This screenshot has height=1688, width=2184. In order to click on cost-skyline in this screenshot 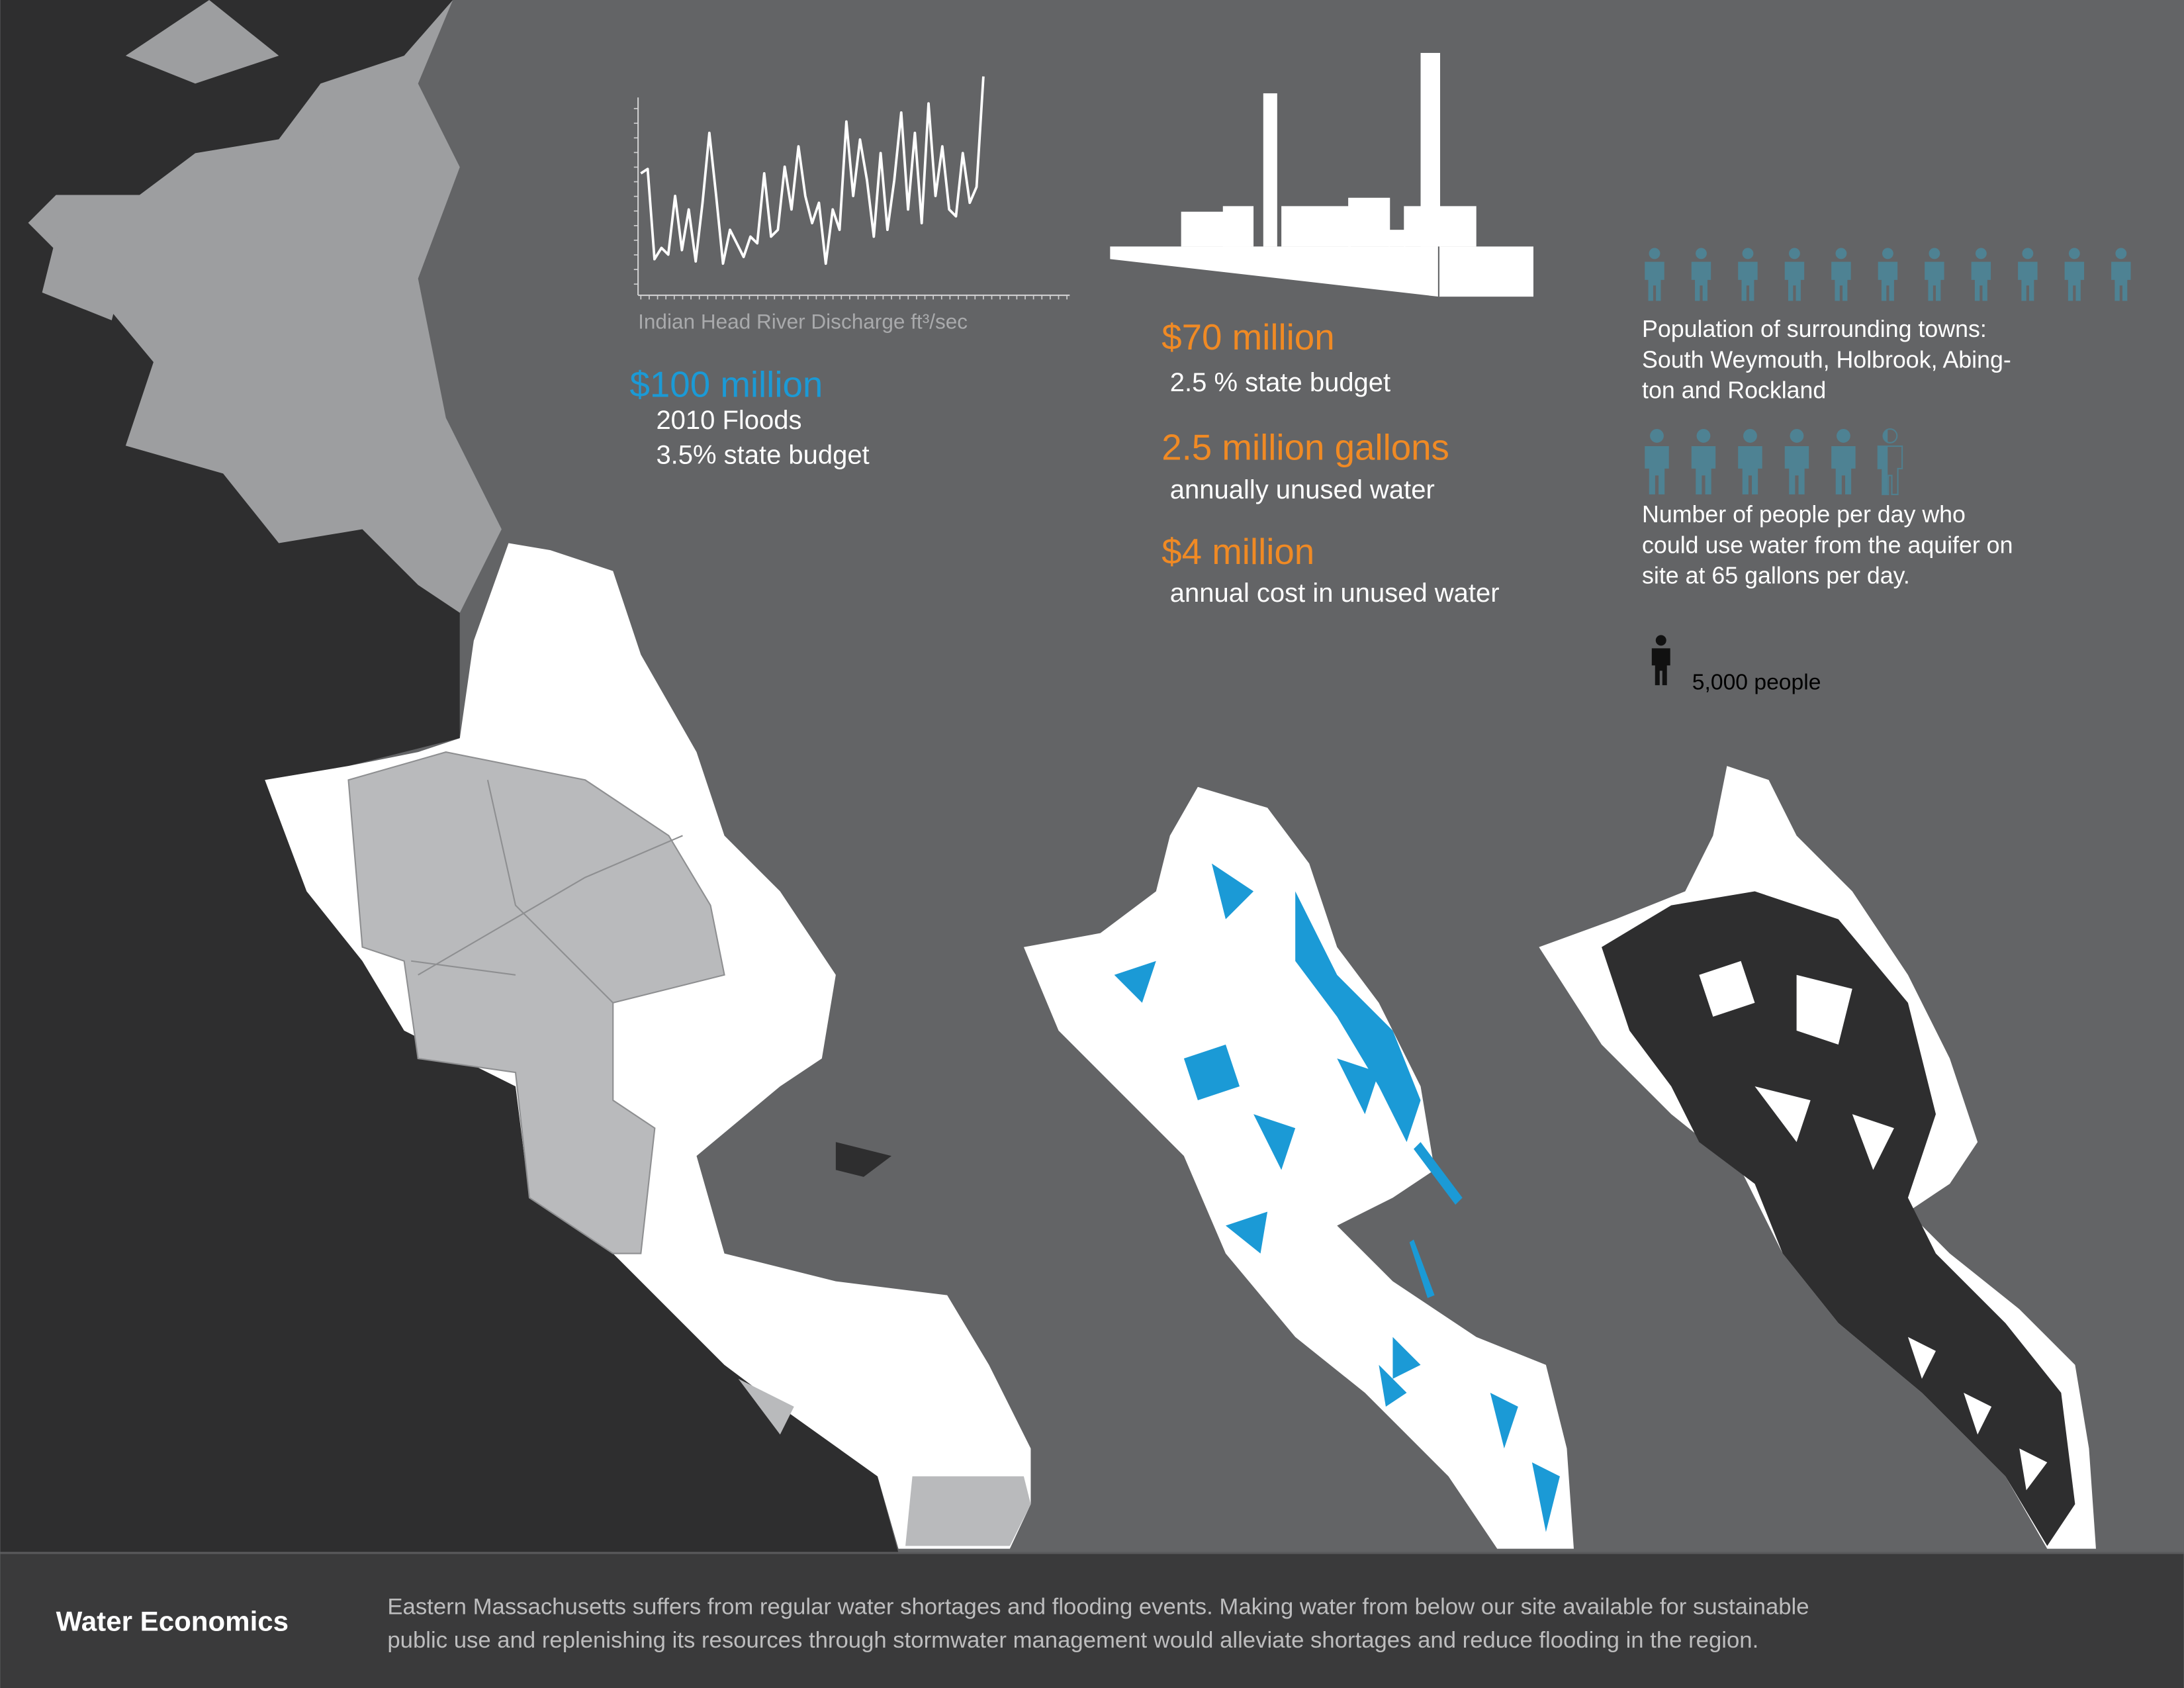, I will do `click(1321, 174)`.